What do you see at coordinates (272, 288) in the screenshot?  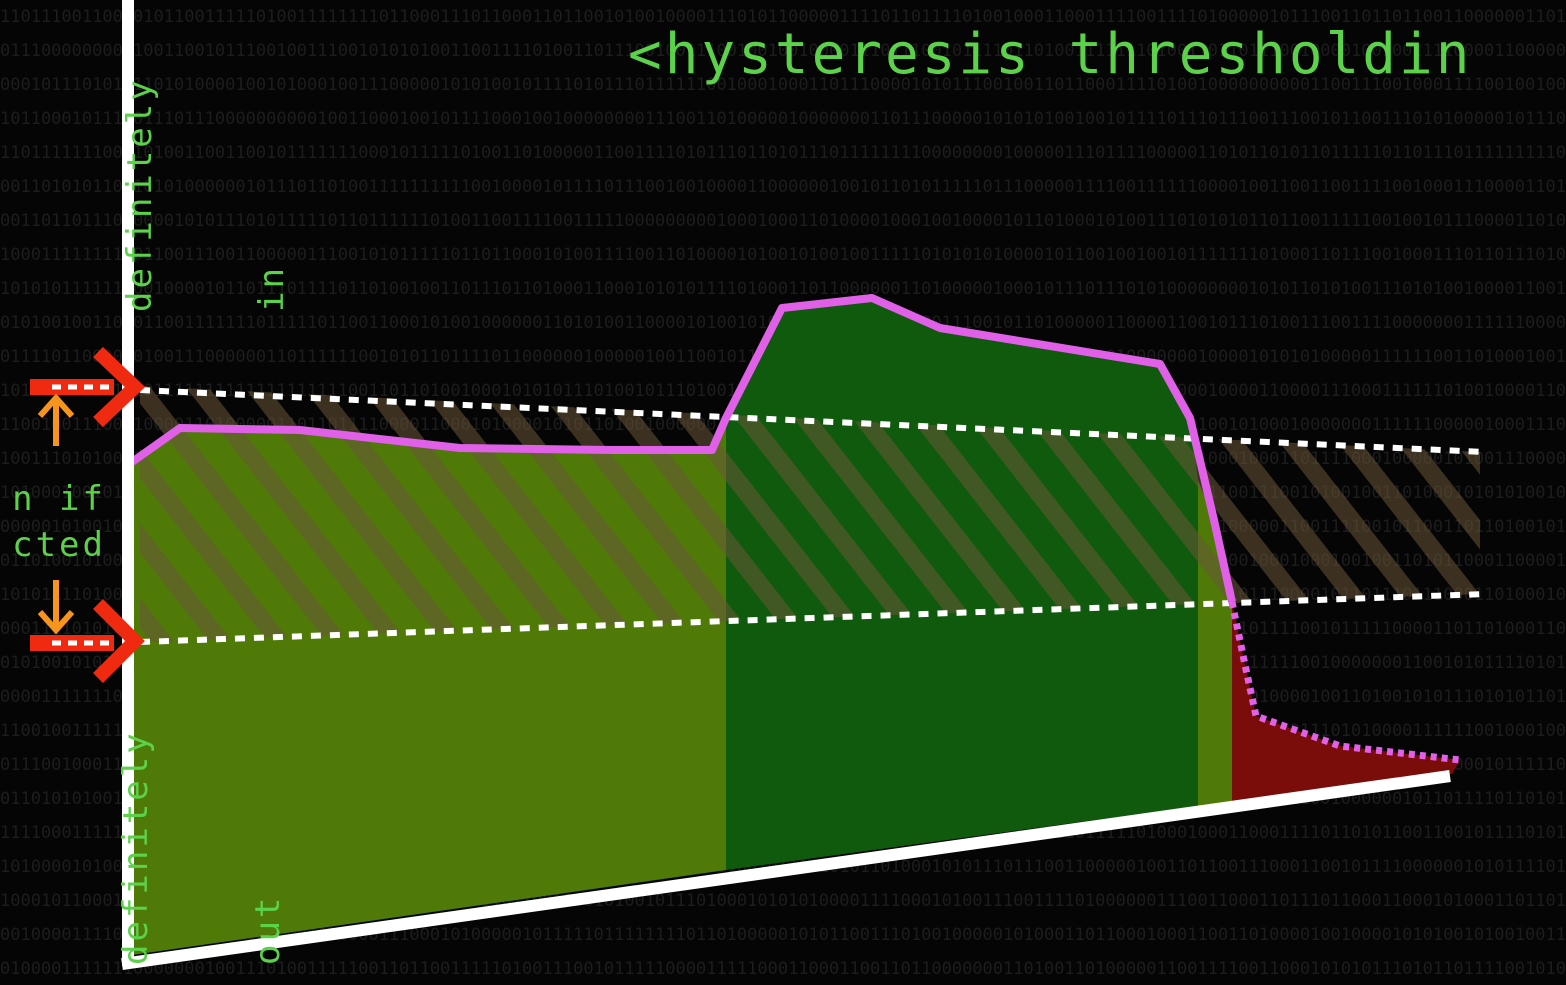 I see `definitely-in-label-line2: in` at bounding box center [272, 288].